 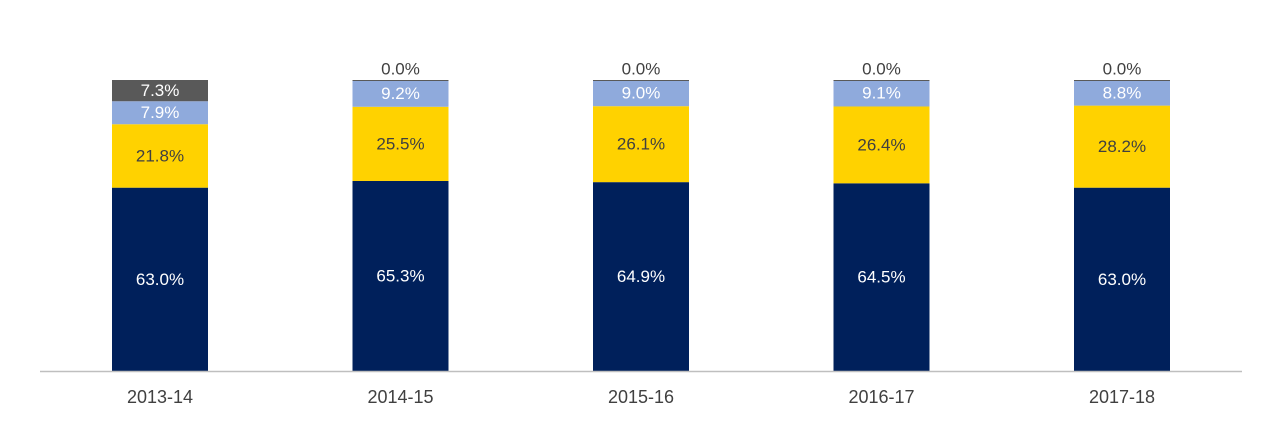 I want to click on x-tick-label-2015-16: 2015-16, so click(x=641, y=397).